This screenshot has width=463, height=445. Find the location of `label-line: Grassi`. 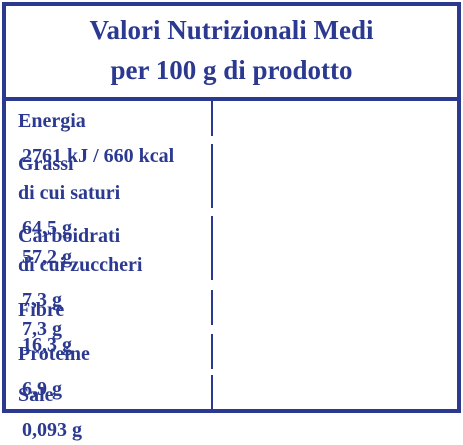

label-line: Grassi is located at coordinates (46, 164).